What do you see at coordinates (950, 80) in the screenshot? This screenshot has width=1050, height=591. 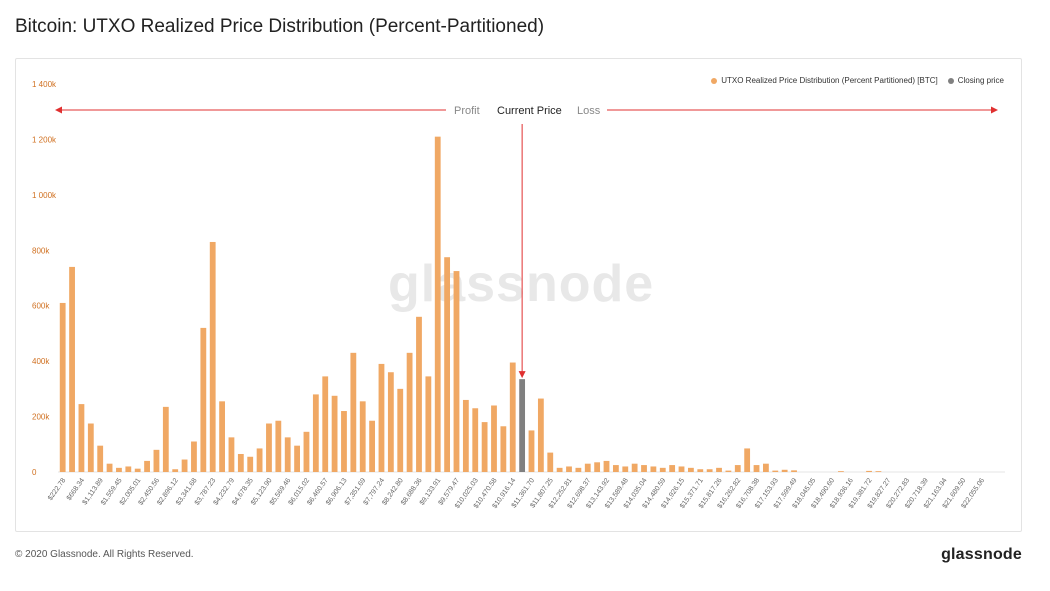 I see `legend-dot-closing-price` at bounding box center [950, 80].